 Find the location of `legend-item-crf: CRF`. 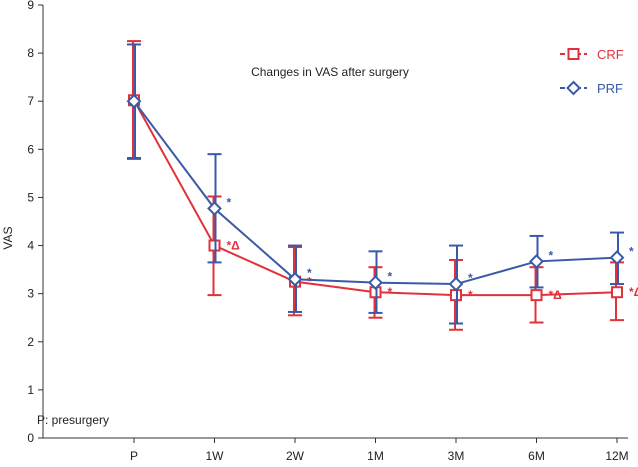

legend-item-crf: CRF is located at coordinates (592, 54).